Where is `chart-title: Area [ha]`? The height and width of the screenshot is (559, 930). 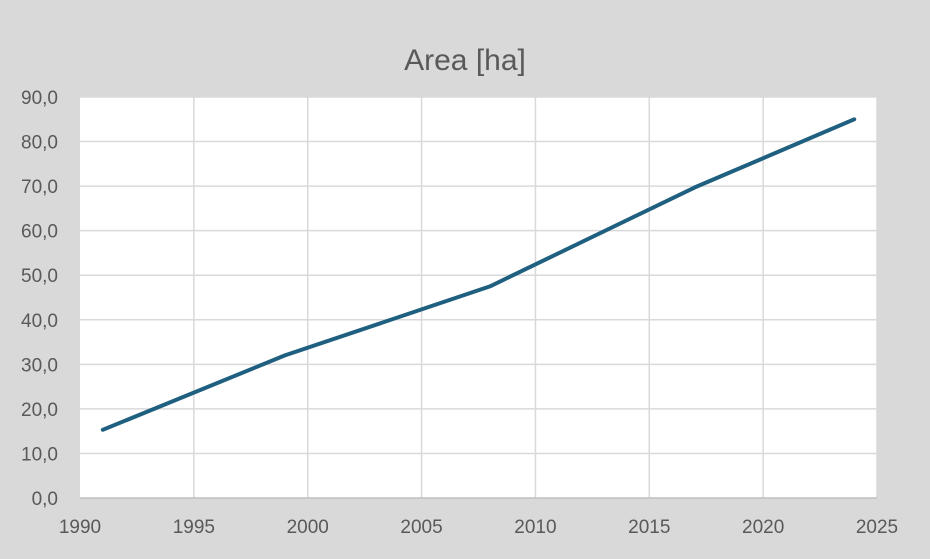
chart-title: Area [ha] is located at coordinates (465, 60).